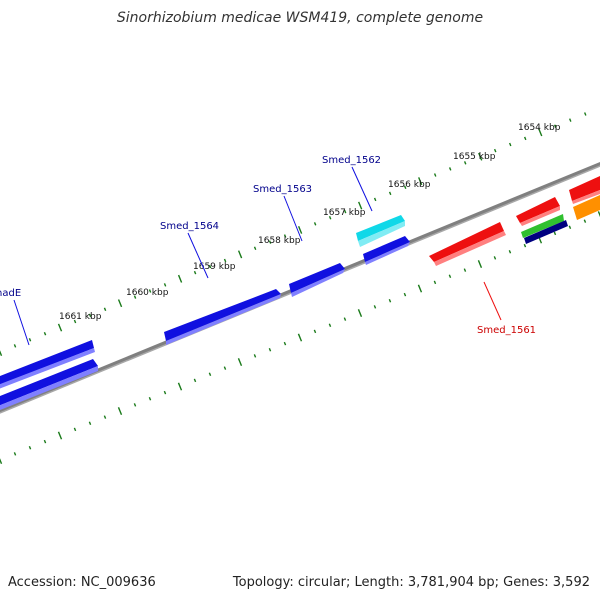 The width and height of the screenshot is (600, 600). I want to click on gene-orange, so click(586, 207).